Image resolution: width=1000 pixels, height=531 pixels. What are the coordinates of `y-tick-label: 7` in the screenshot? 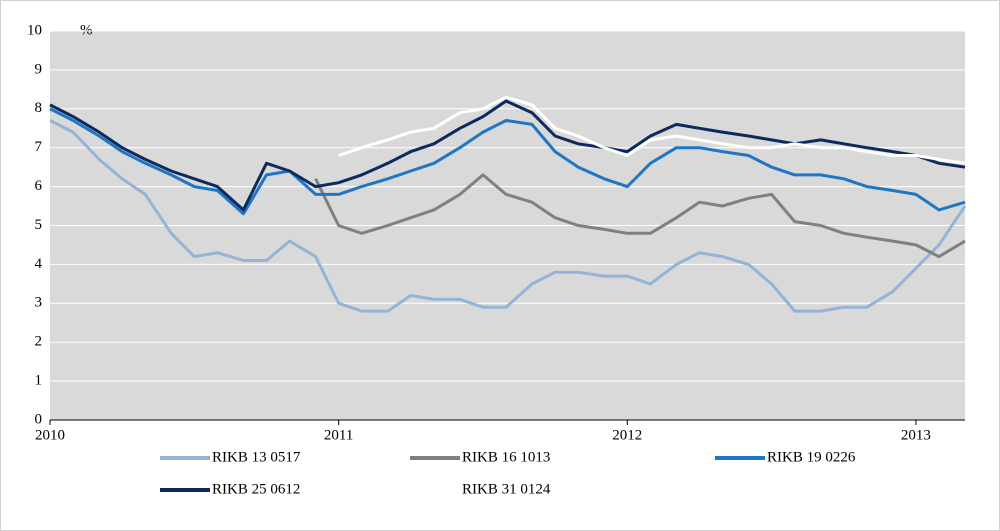 It's located at (39, 147).